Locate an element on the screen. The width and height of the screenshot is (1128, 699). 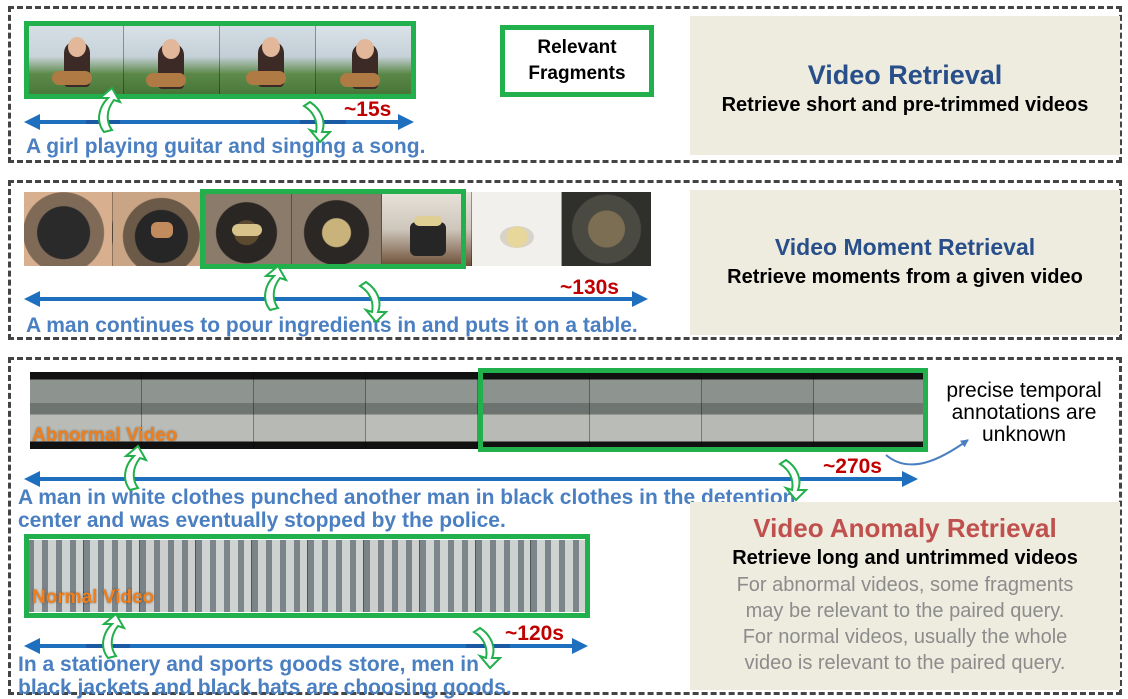
cooking-video-strip is located at coordinates (337, 229).